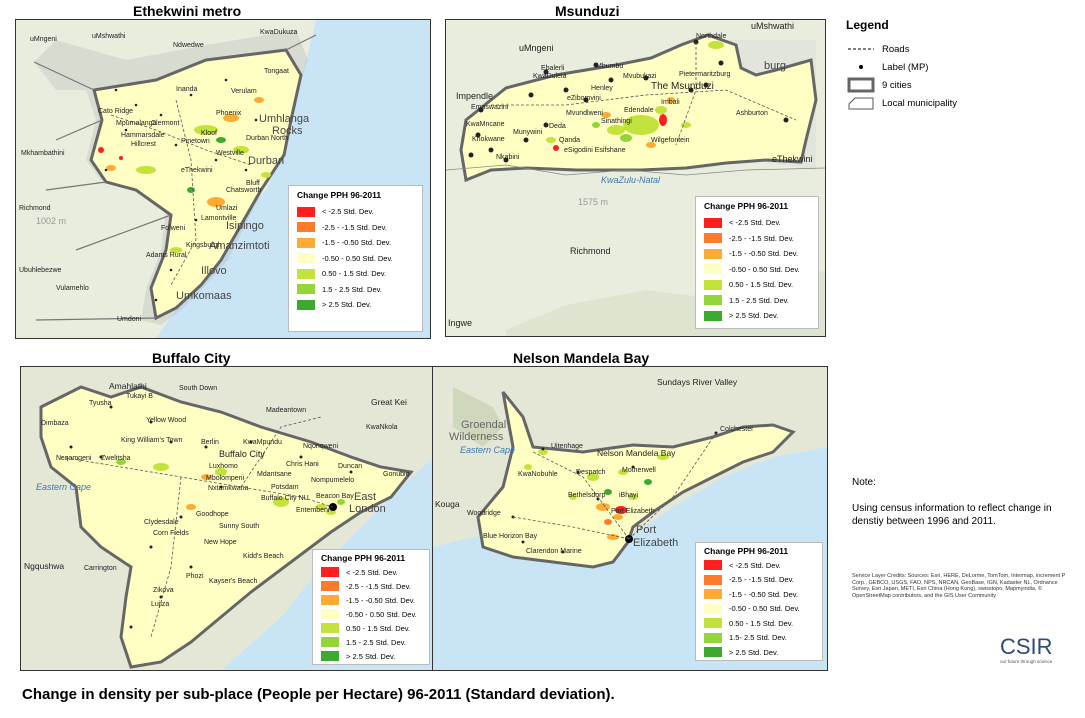 The image size is (1085, 718). Describe the element at coordinates (321, 446) in the screenshot. I see `place-label: Nqonqweni` at that location.